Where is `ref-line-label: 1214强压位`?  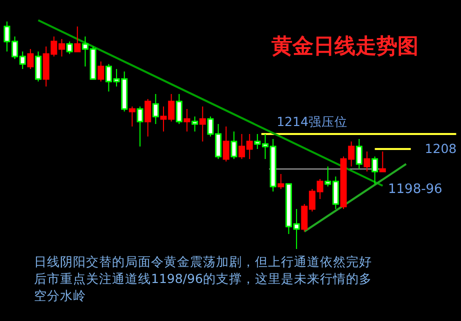
ref-line-label: 1214强压位 is located at coordinates (312, 121).